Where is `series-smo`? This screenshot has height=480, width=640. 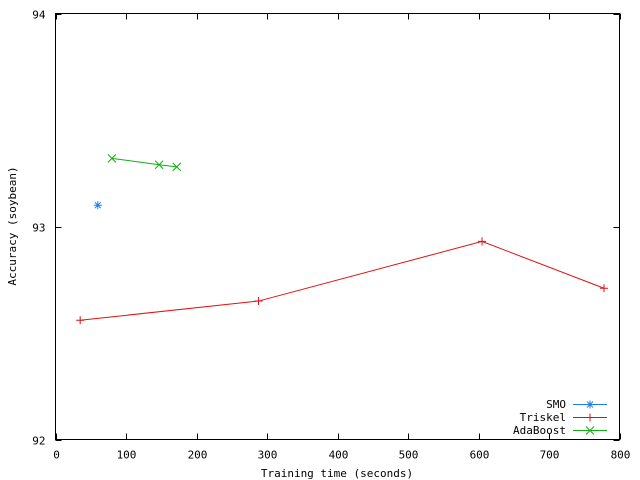 series-smo is located at coordinates (97, 205).